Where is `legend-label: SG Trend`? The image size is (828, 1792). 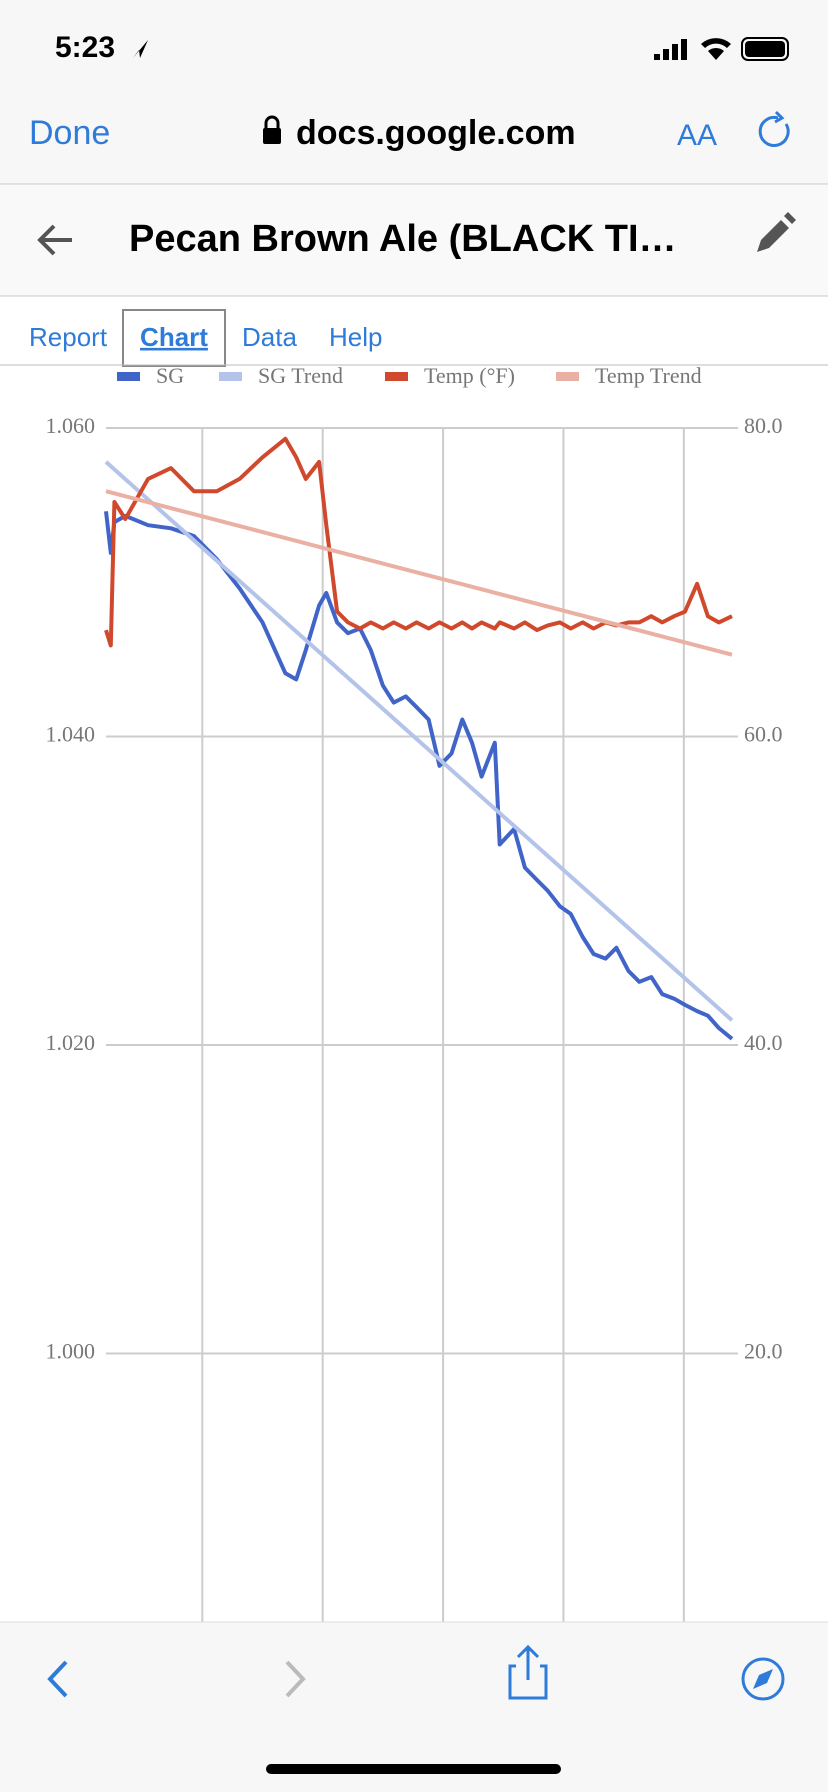
legend-label: SG Trend is located at coordinates (300, 375).